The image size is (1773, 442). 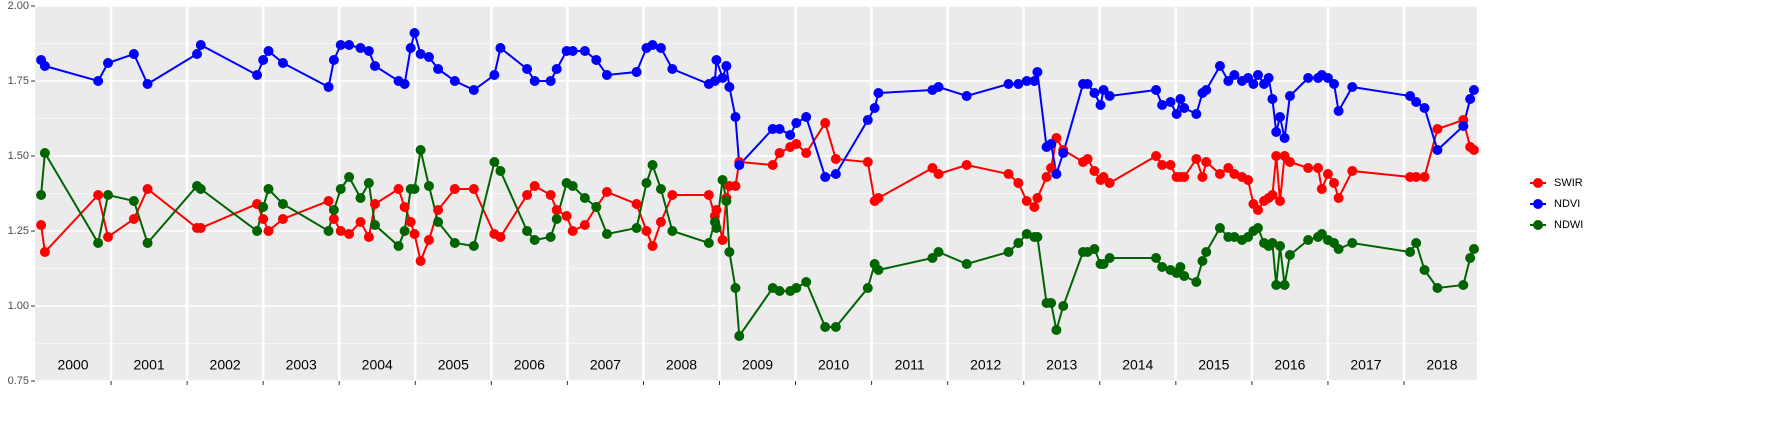 I want to click on year-label: 2016, so click(x=1289, y=365).